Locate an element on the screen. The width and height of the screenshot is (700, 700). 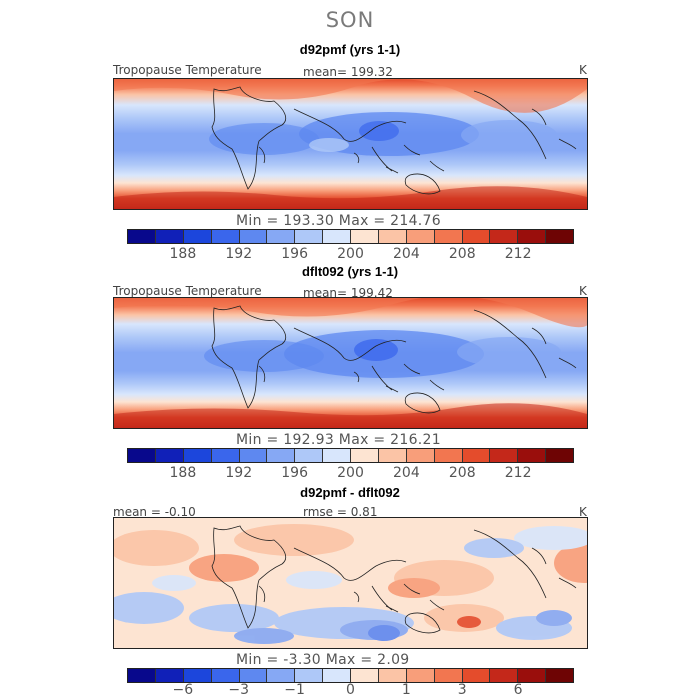
panel-2-unit-label: K is located at coordinates (583, 291).